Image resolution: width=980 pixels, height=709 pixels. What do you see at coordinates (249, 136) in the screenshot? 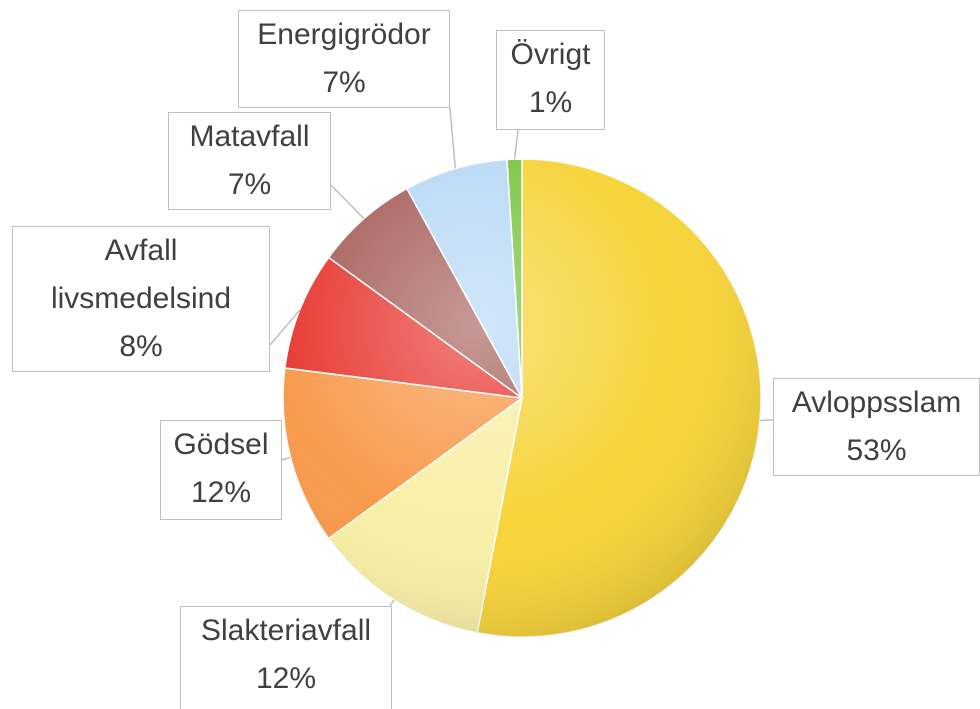
I see `category-label: Matavfall` at bounding box center [249, 136].